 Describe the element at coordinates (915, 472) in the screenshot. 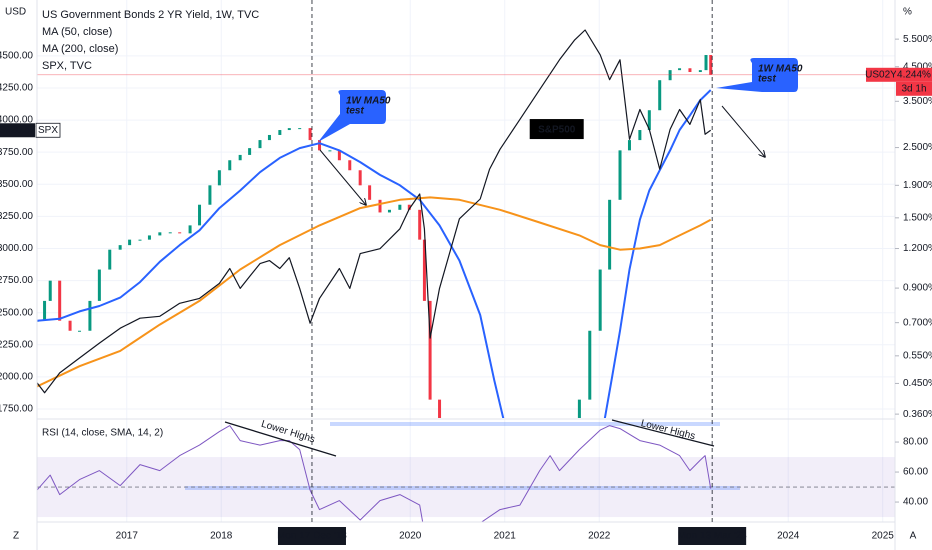

I see `rsi-tick-label: 60.00` at that location.